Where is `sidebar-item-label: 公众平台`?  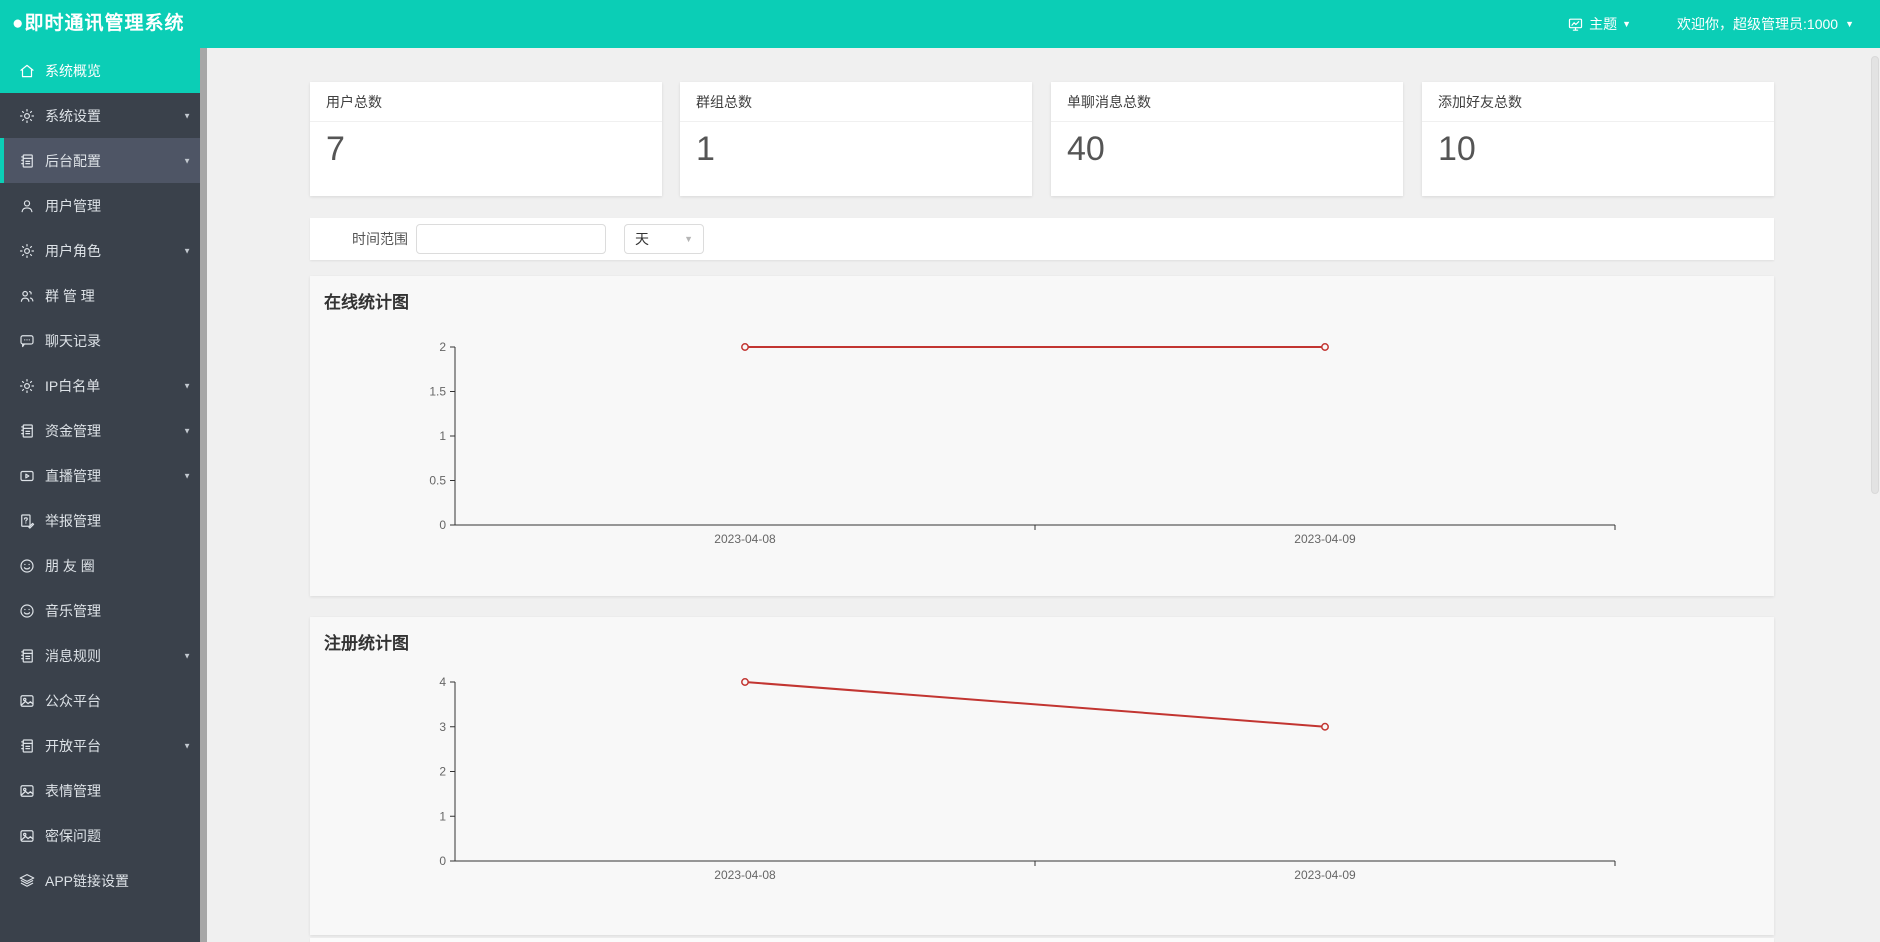
sidebar-item-label: 公众平台 is located at coordinates (73, 700).